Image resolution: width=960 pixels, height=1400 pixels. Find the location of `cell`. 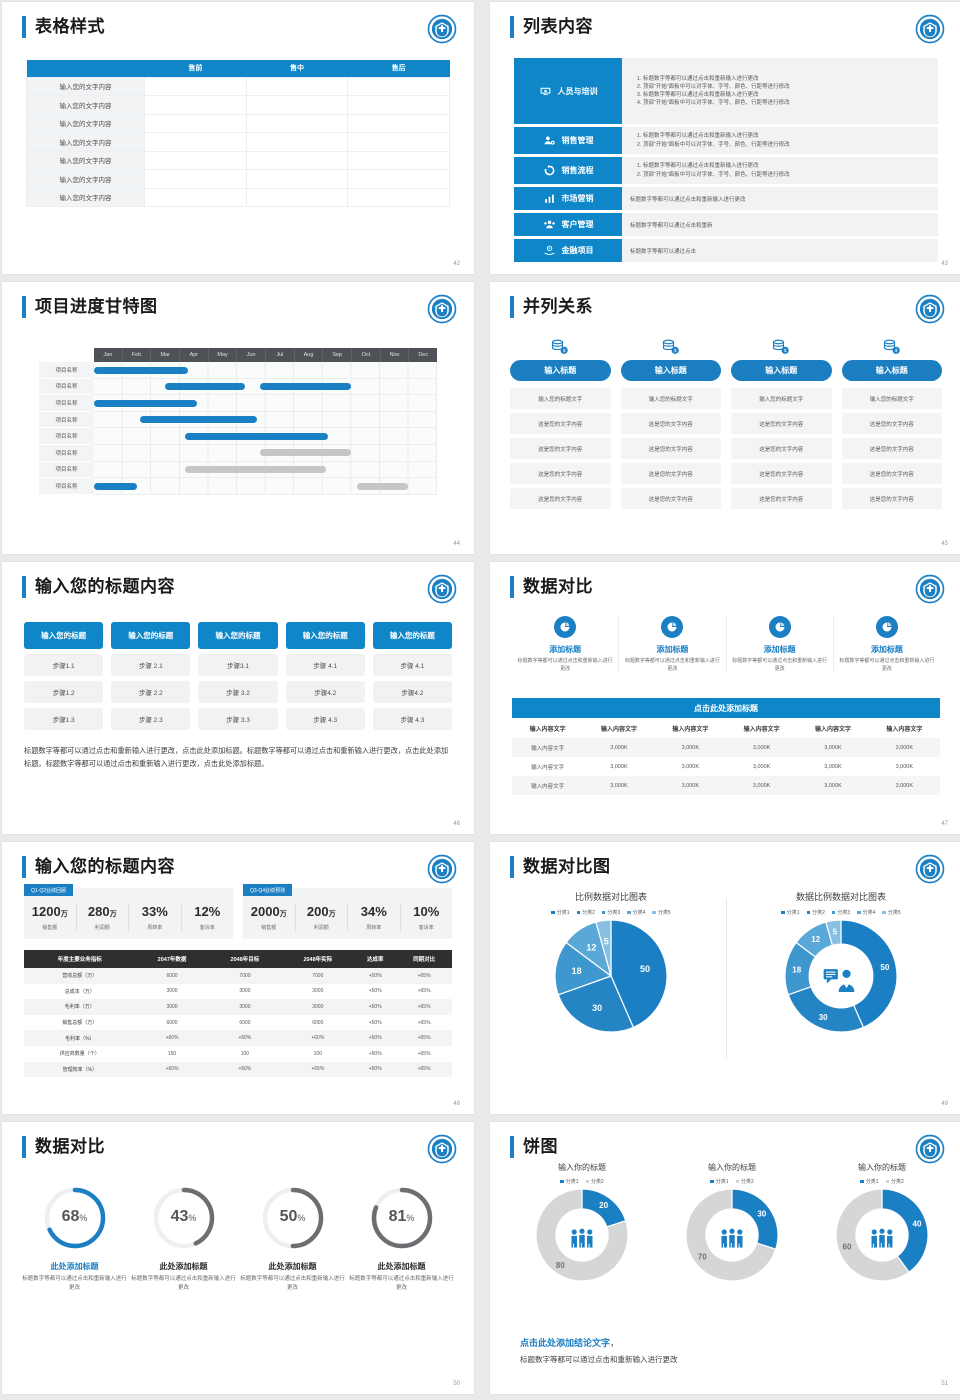

cell is located at coordinates (297, 142).